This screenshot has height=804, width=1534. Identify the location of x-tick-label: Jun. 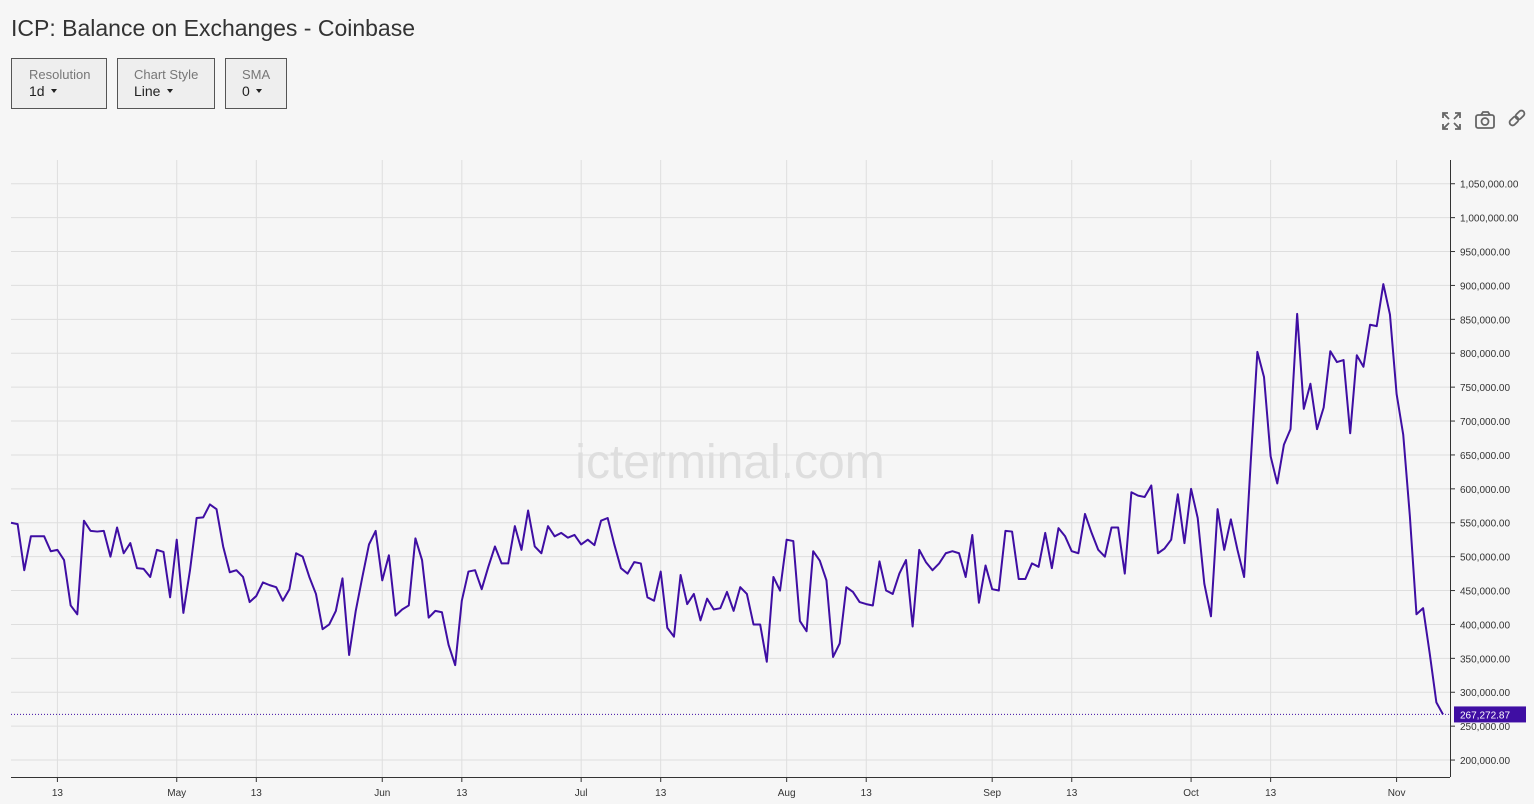
(382, 793).